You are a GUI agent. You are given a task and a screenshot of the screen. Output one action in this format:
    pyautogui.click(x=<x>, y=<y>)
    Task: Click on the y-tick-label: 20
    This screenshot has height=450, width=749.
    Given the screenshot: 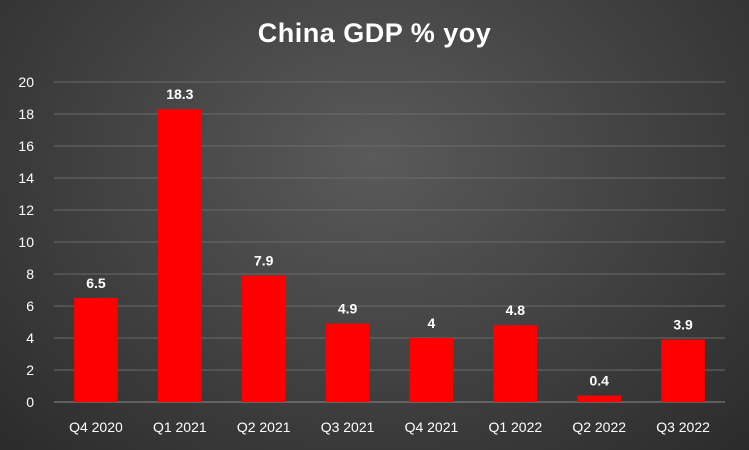 What is the action you would take?
    pyautogui.click(x=26, y=82)
    